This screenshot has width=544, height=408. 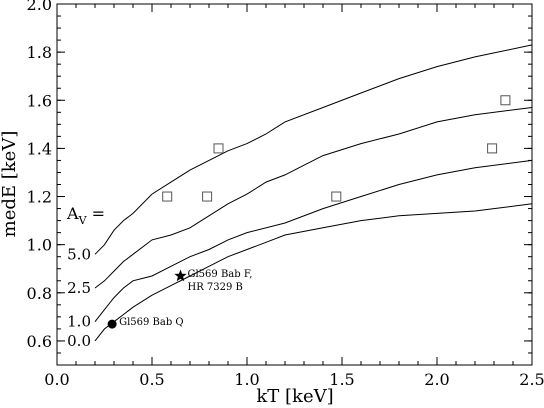 What do you see at coordinates (39, 197) in the screenshot?
I see `y-tick-label: 1.2` at bounding box center [39, 197].